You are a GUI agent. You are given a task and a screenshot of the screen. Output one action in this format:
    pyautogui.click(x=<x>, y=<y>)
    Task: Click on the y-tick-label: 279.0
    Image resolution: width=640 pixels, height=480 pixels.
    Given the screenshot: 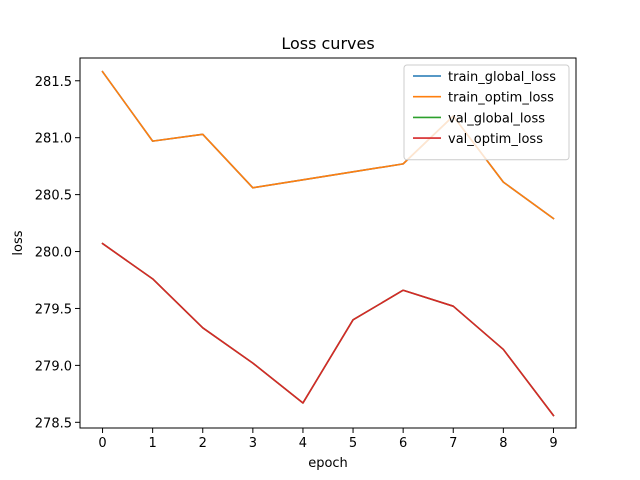 What is the action you would take?
    pyautogui.click(x=53, y=366)
    